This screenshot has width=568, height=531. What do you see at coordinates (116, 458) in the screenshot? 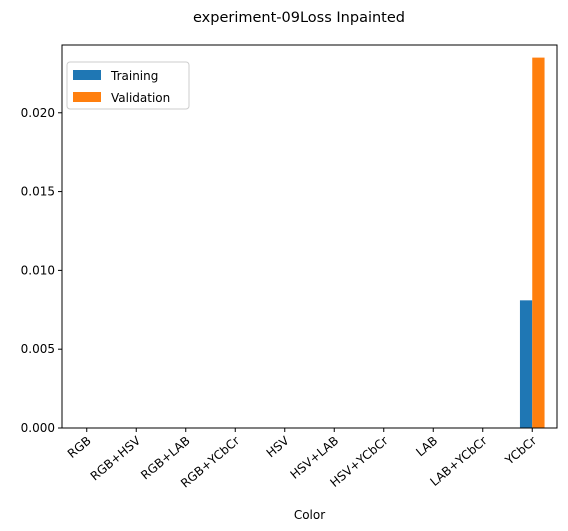
I see `x-tick-label: RGB+HSV` at bounding box center [116, 458].